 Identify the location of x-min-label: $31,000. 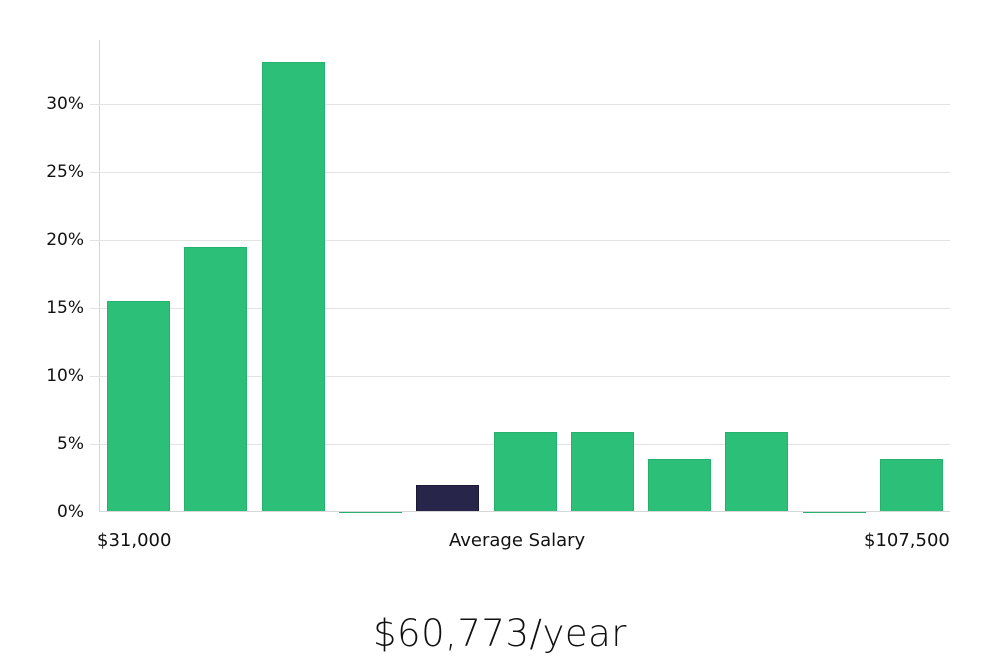
(134, 540).